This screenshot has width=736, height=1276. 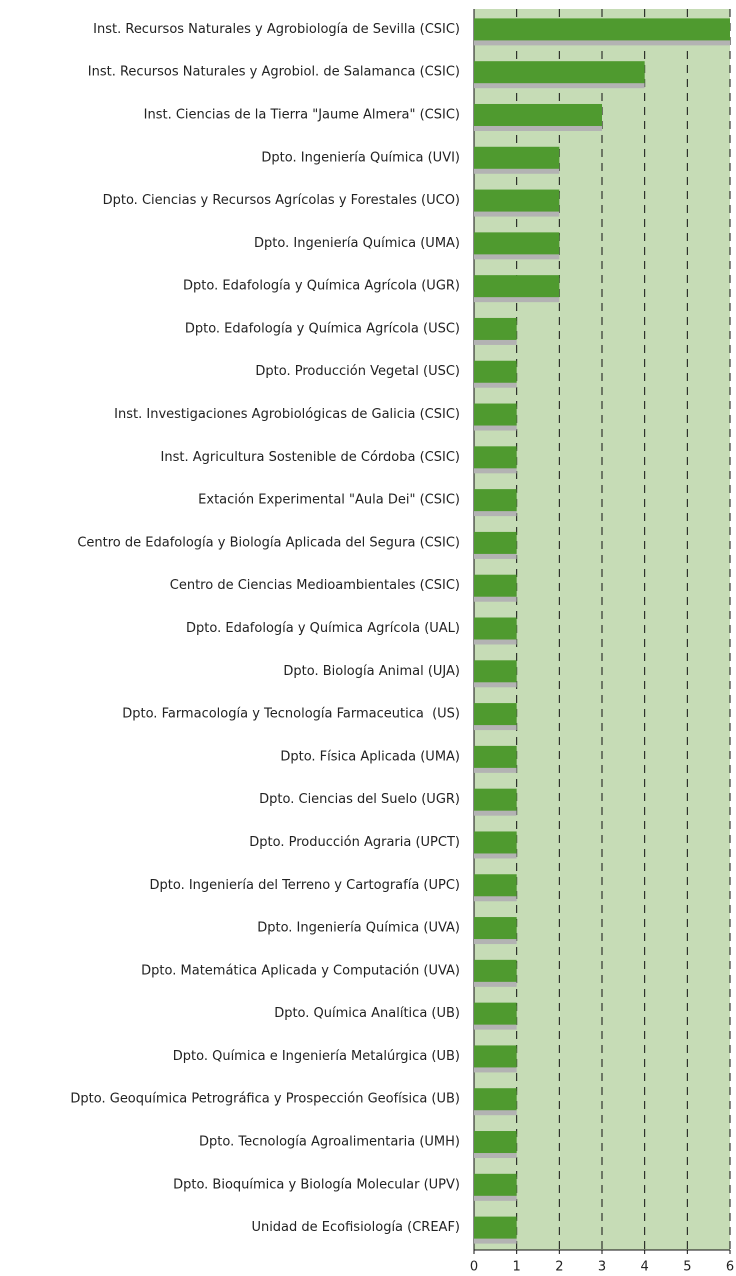 I want to click on x-tick-label: 0, so click(x=474, y=1267).